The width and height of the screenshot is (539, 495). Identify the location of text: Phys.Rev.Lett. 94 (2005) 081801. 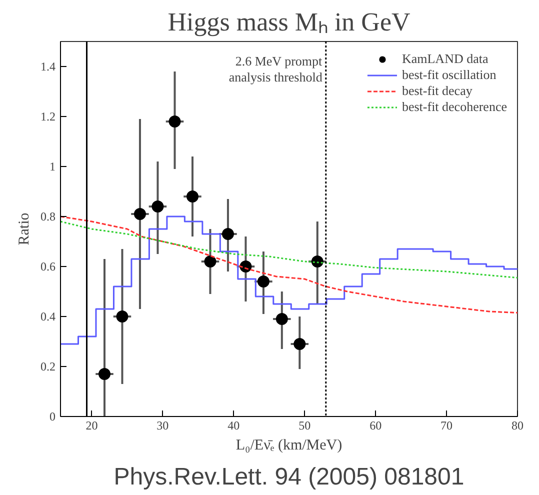
(289, 477).